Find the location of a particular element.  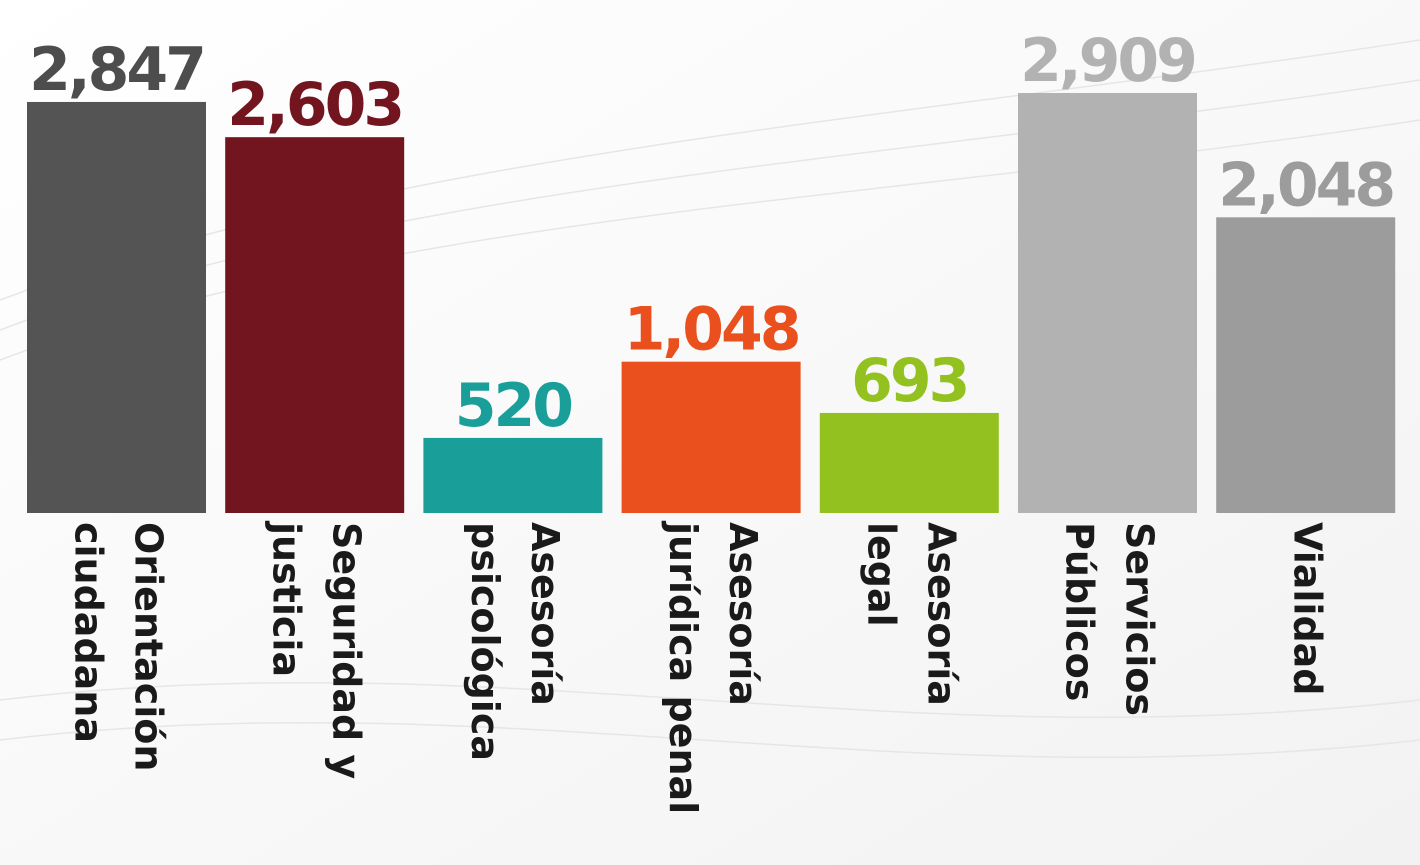

category-label: Servicios Públicos is located at coordinates (1110, 619).